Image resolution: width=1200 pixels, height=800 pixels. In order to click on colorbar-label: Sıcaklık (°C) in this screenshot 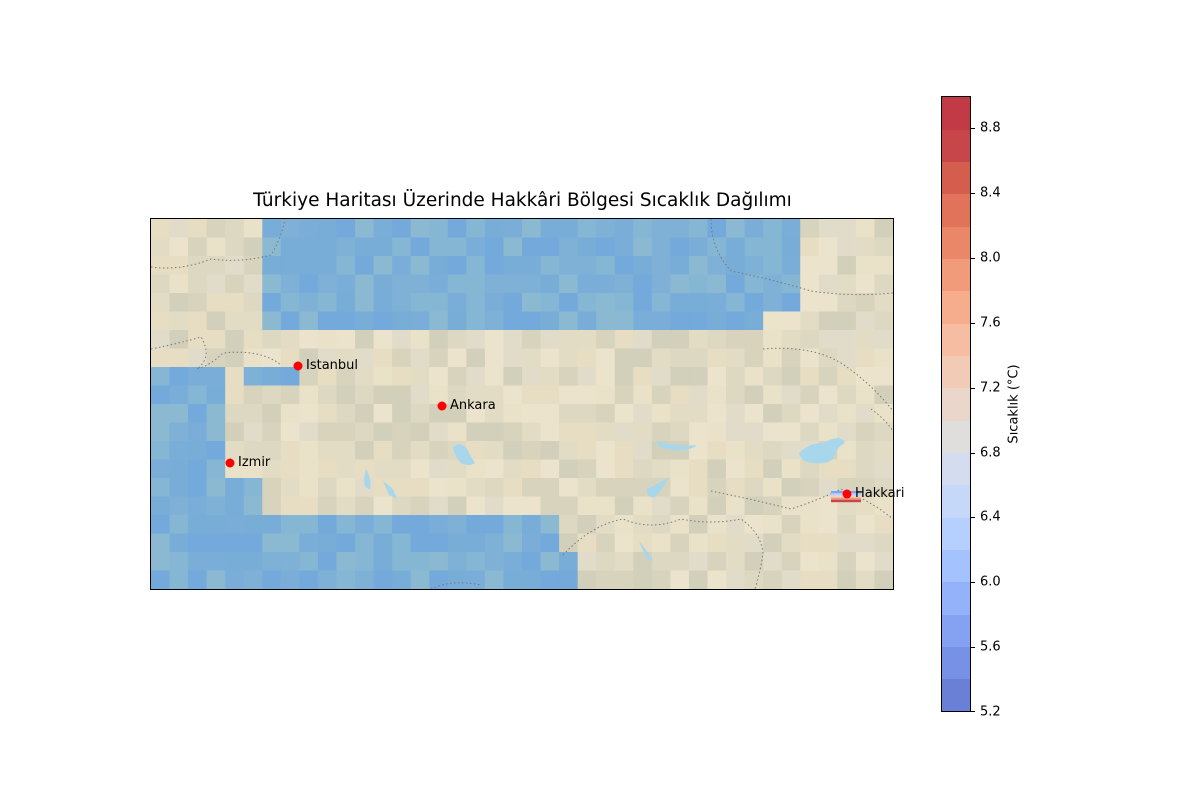, I will do `click(1014, 404)`.